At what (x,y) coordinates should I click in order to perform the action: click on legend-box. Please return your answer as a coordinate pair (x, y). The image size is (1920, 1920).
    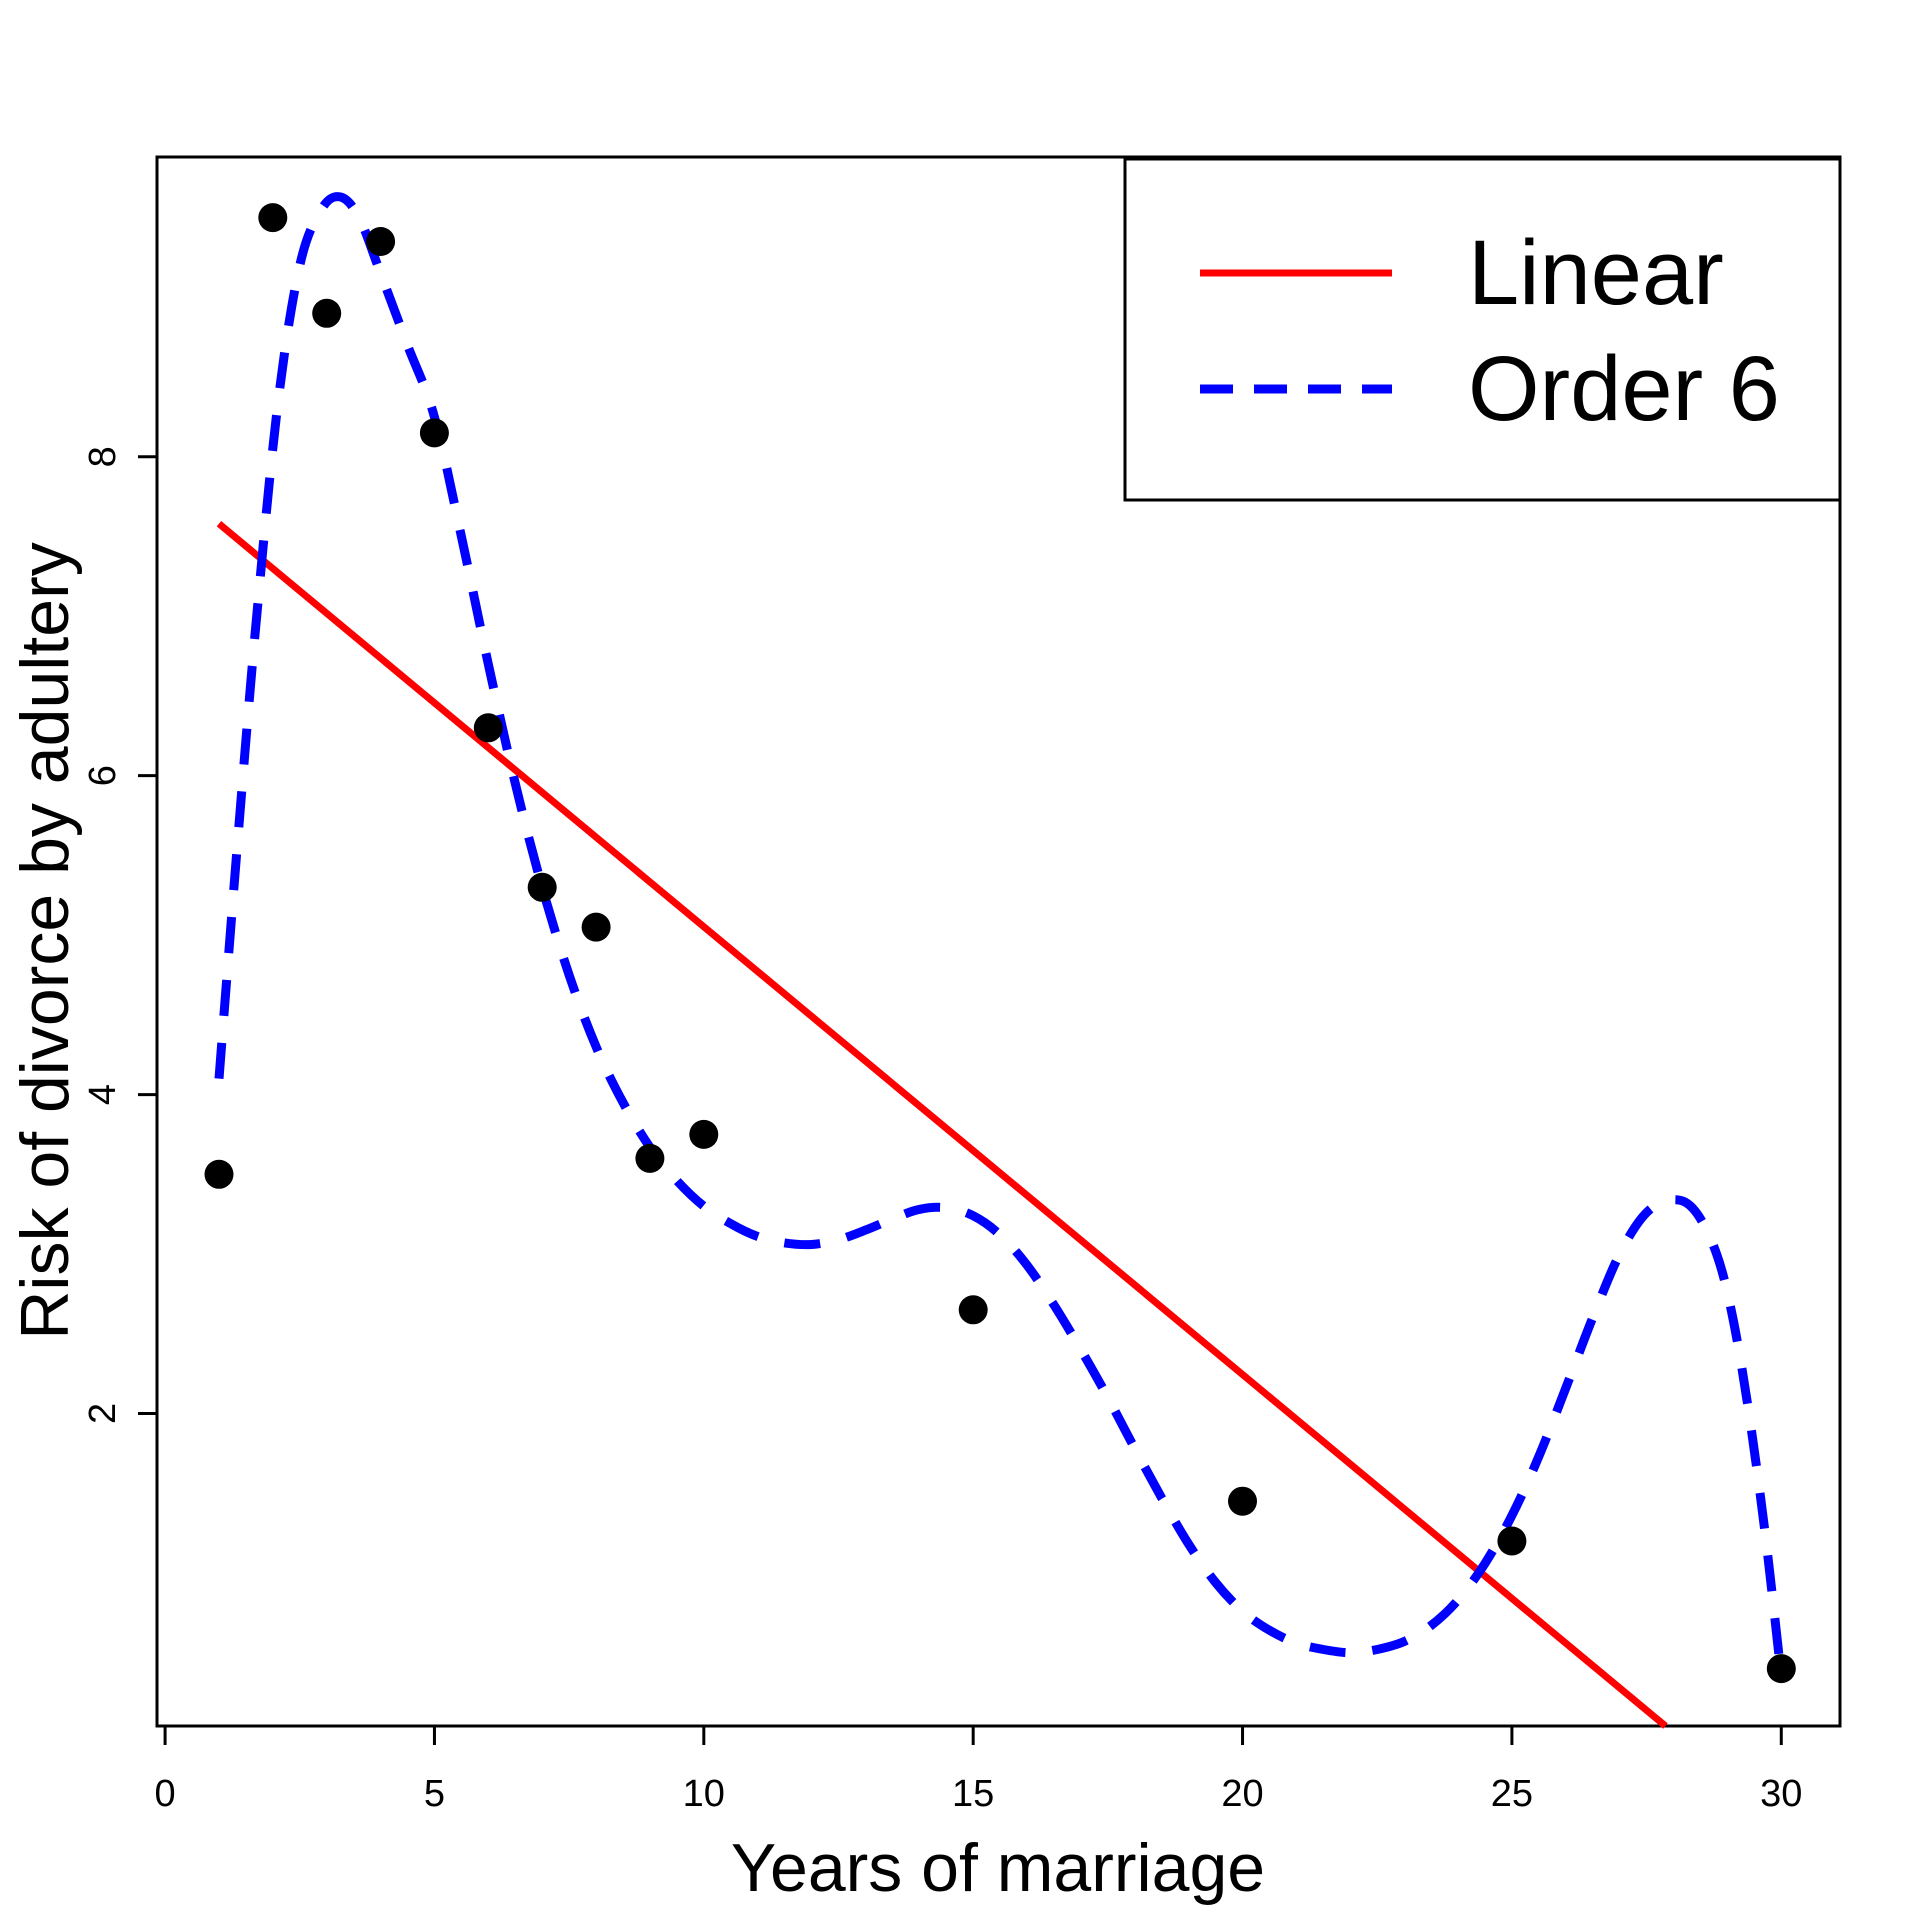
    Looking at the image, I should click on (1482, 329).